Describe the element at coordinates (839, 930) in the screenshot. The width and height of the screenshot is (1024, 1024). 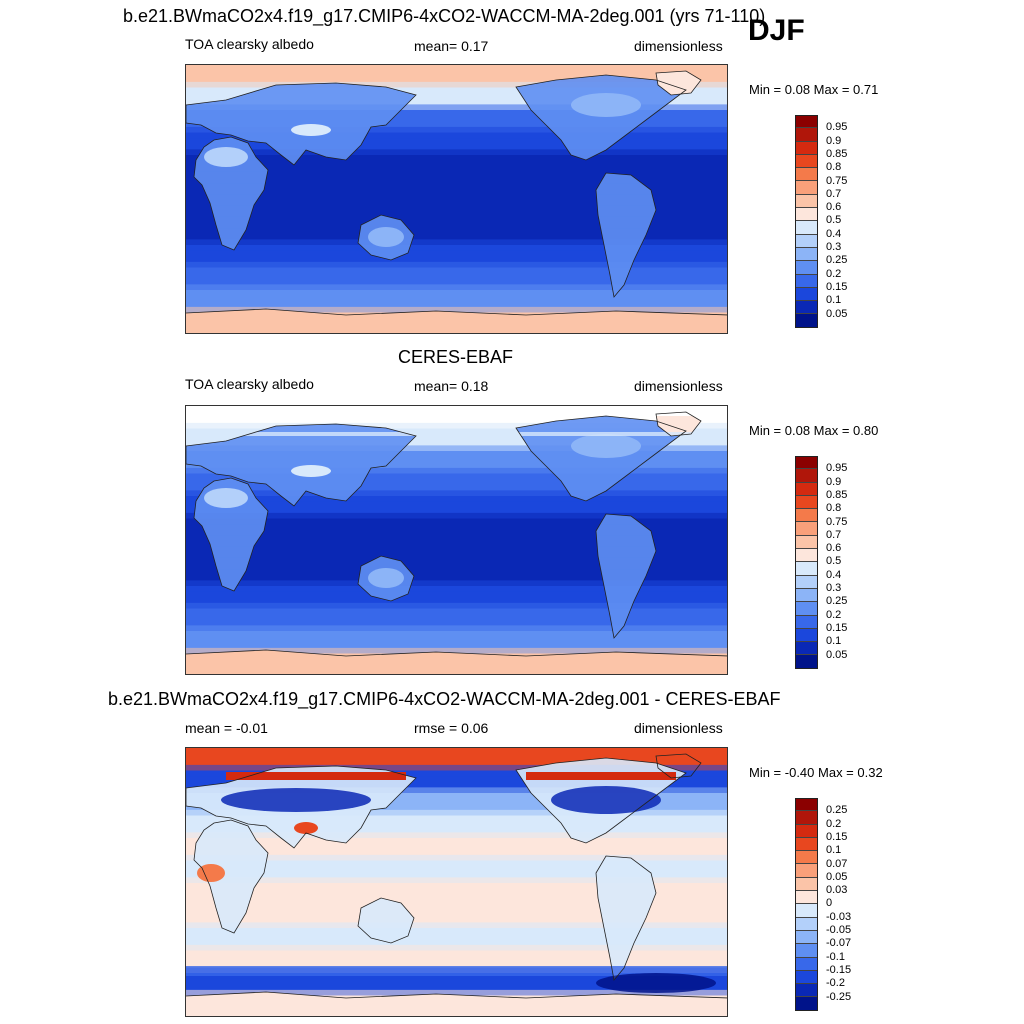
I see `colorbar-tick-label: -0.05` at that location.